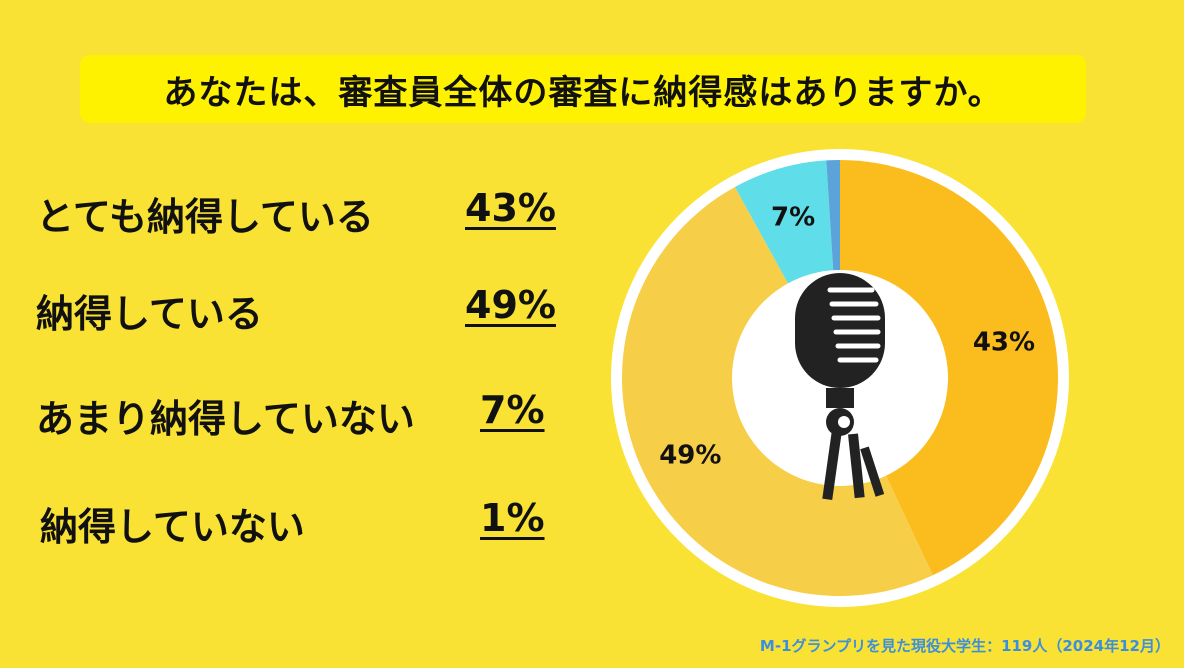  Describe the element at coordinates (285, 305) in the screenshot. I see `legend-row: 納得している 49%` at that location.